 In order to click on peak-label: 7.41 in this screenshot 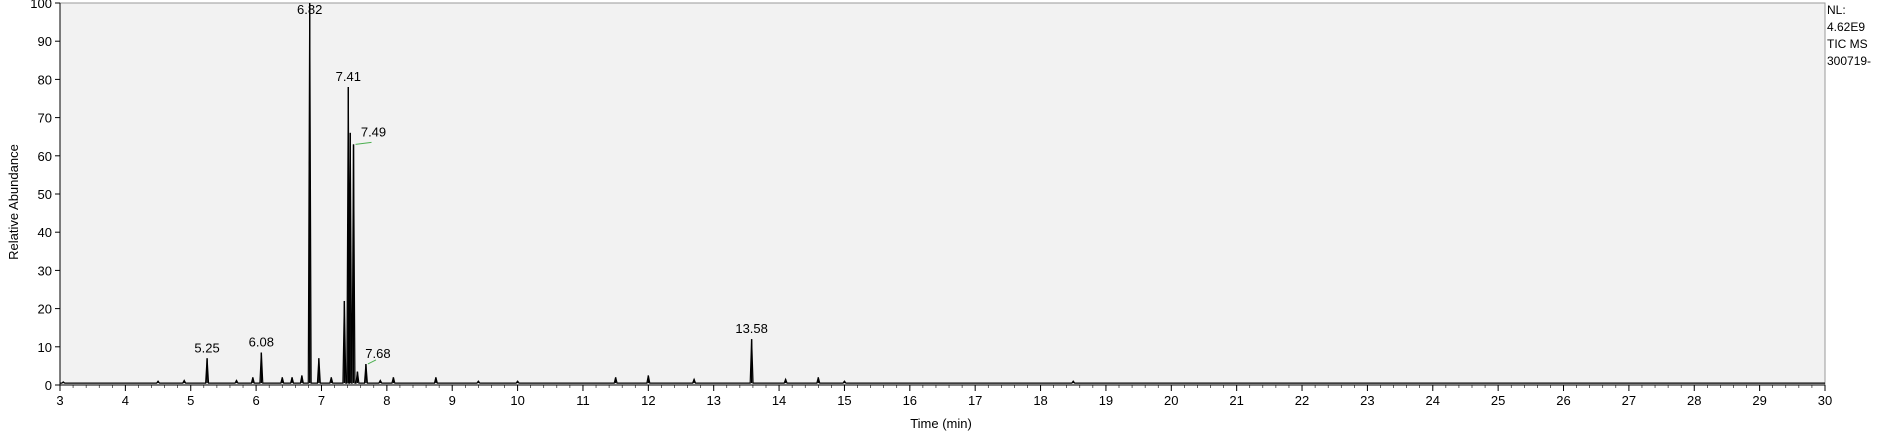, I will do `click(348, 76)`.